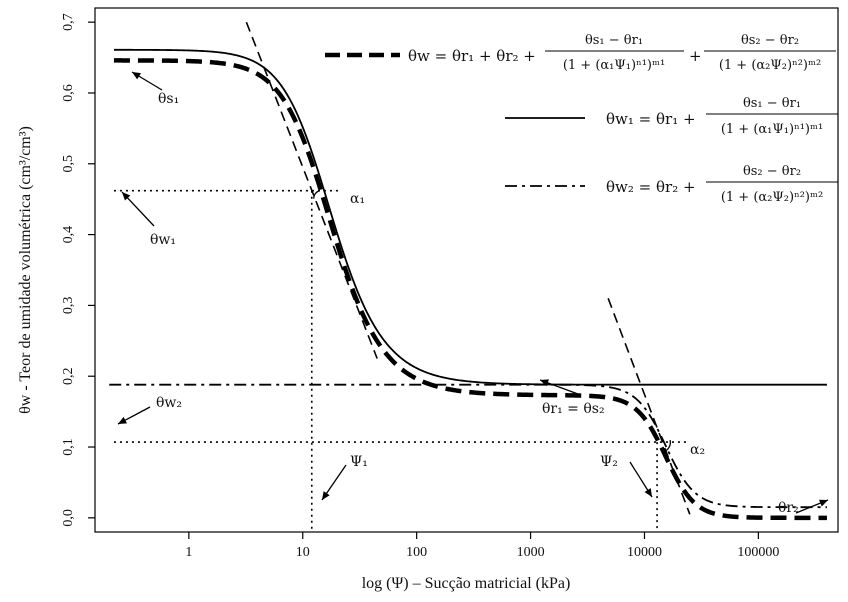 This screenshot has width=848, height=602. I want to click on angle-arc-alpha1, so click(317, 194).